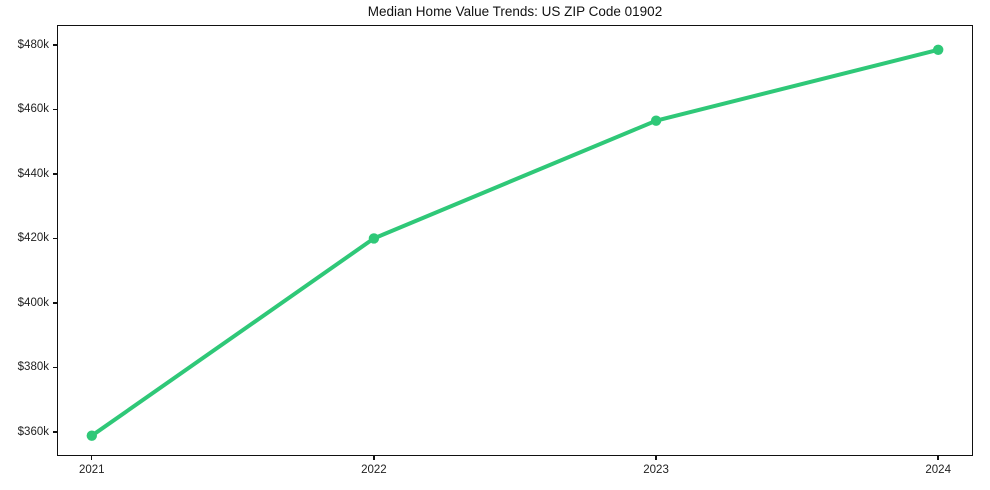 This screenshot has height=490, width=990. I want to click on y-tick-label: $460k, so click(33, 109).